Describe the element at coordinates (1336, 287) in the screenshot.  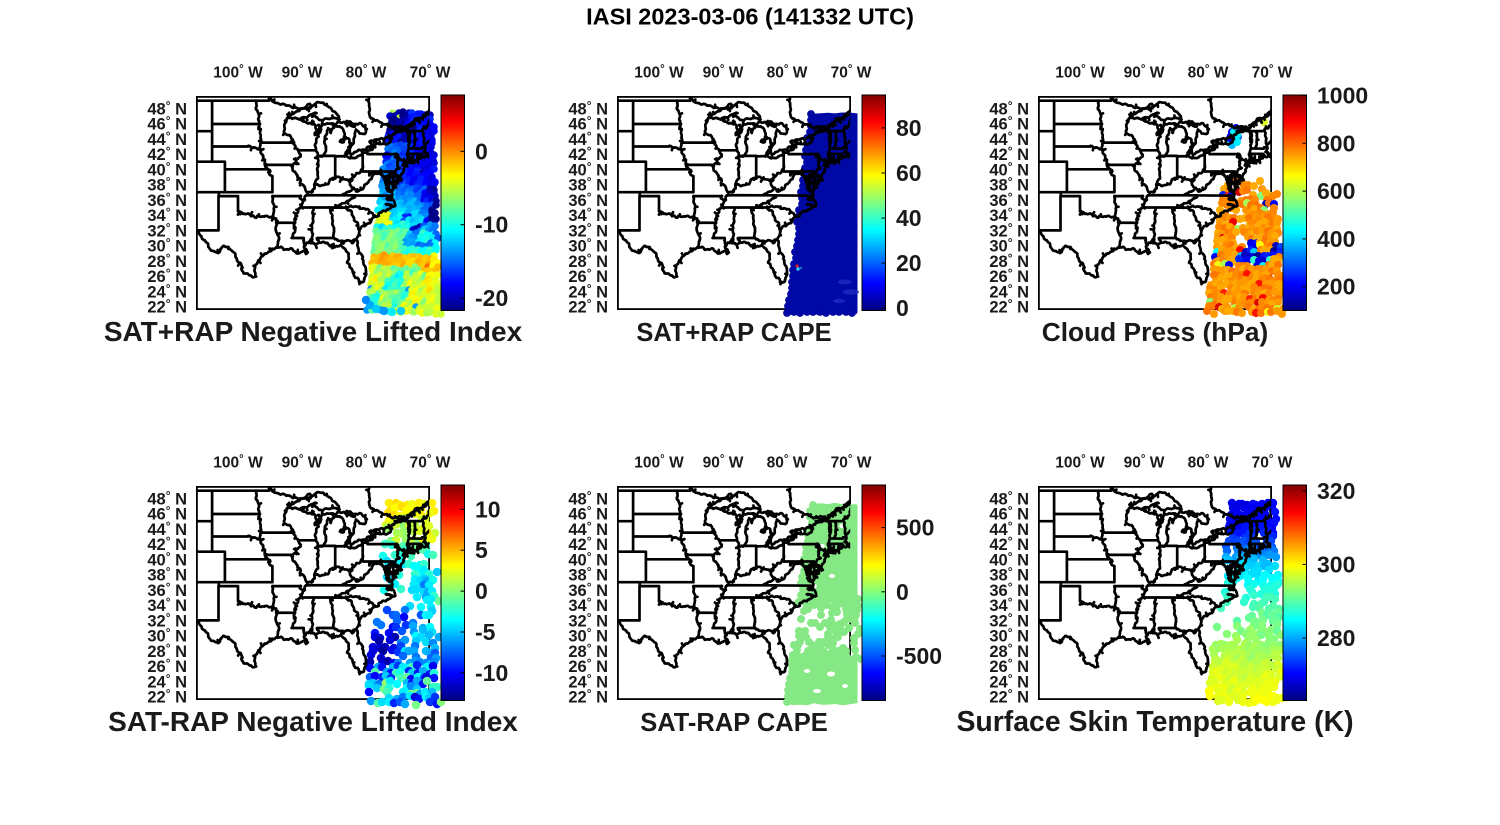
I see `svg-text: 200` at that location.